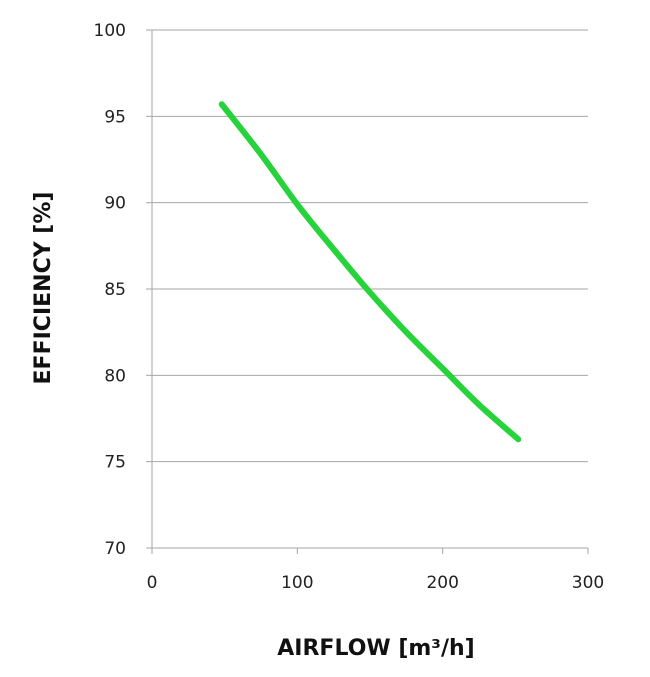  Describe the element at coordinates (110, 31) in the screenshot. I see `y-tick-label-100: 100` at that location.